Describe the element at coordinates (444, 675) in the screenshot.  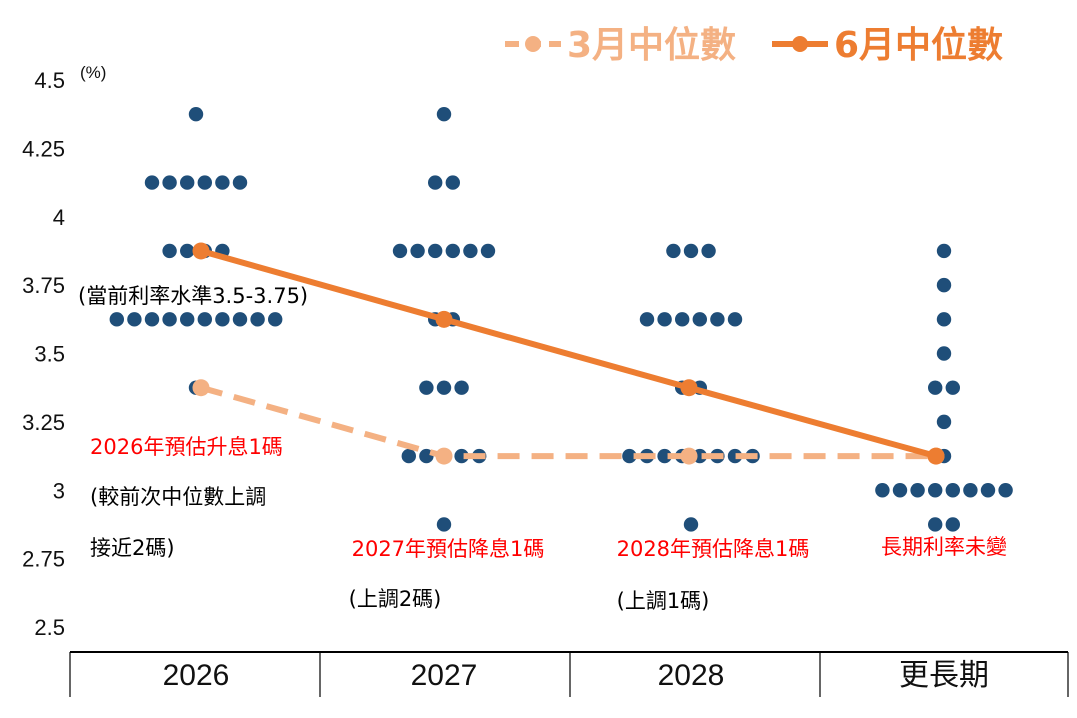
I see `x-tick-label: 2027` at that location.